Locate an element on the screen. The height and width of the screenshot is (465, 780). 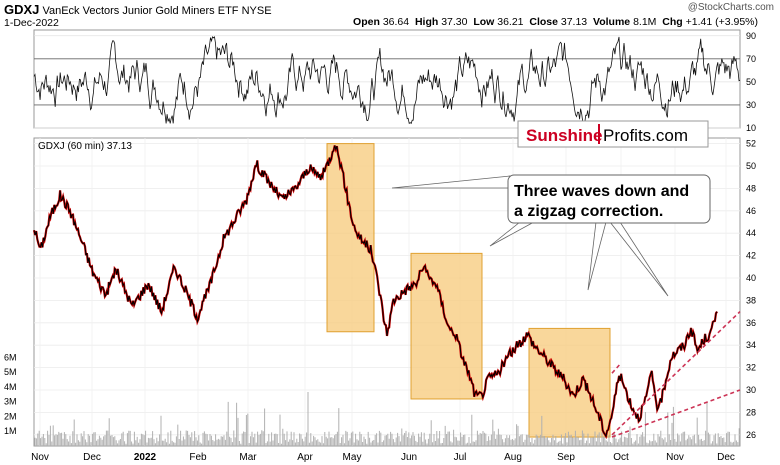
volume-bars is located at coordinates (387, 419).